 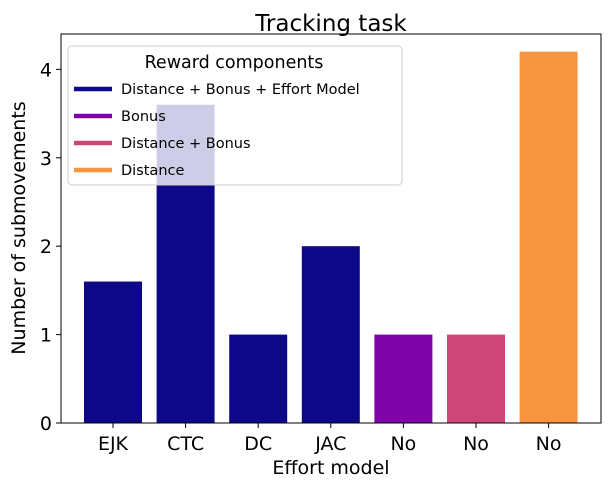 I want to click on x-axis: EJK CTC DC JAC No No No, so click(x=330, y=439).